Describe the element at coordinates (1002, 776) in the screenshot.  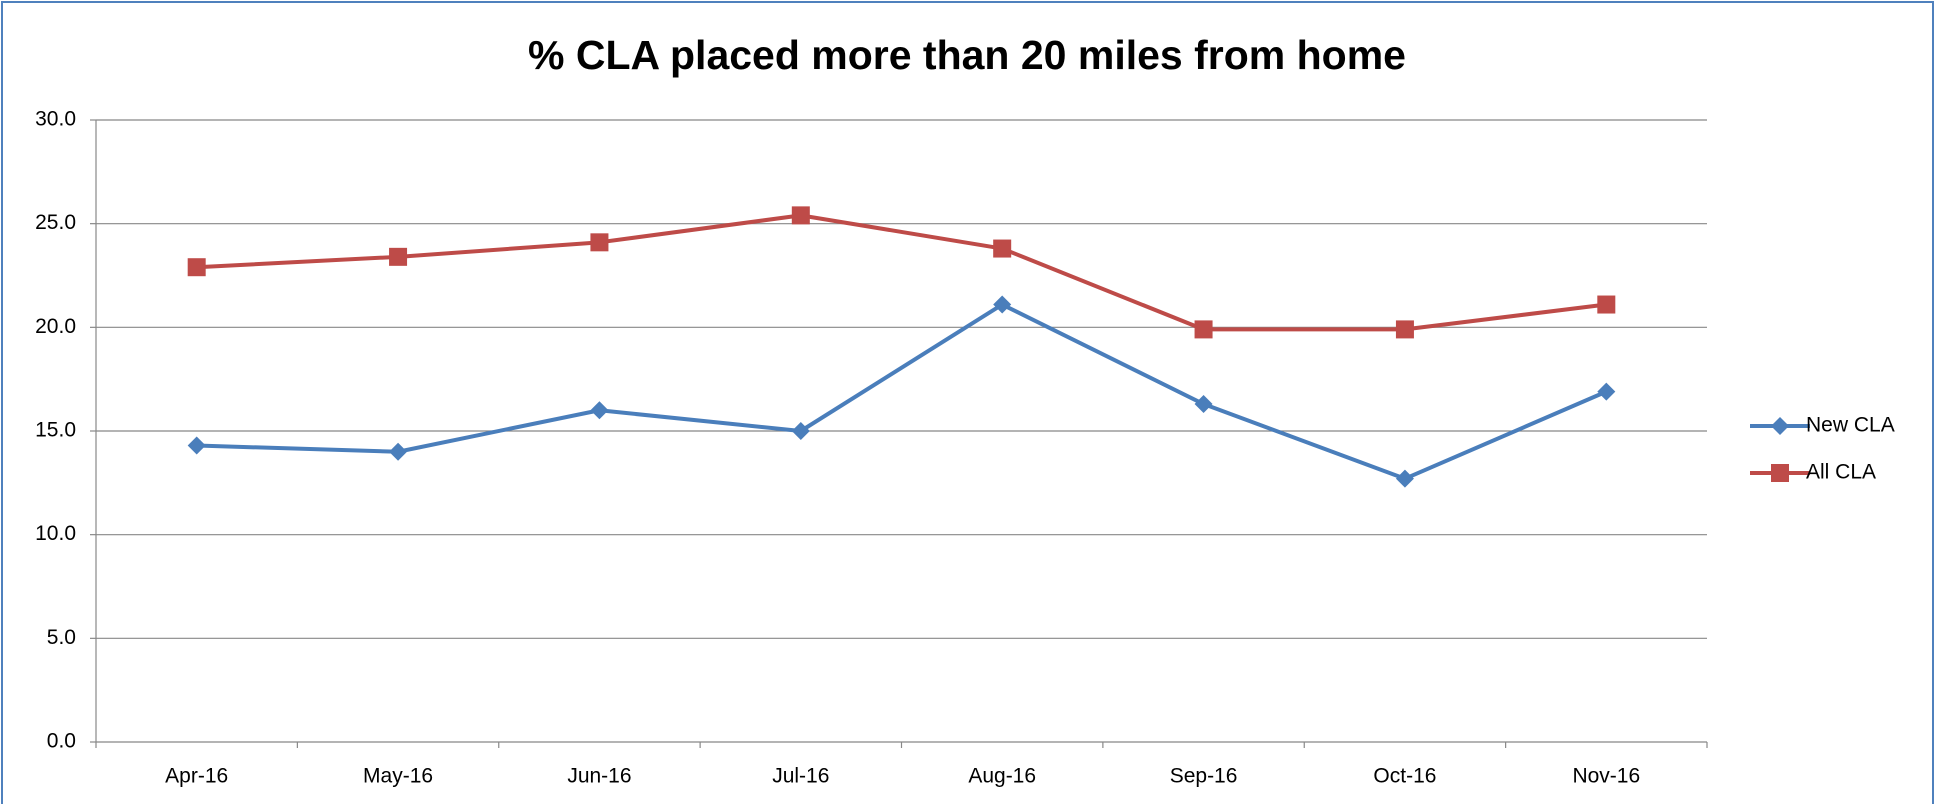
I see `x-tick-label: Aug-16` at that location.